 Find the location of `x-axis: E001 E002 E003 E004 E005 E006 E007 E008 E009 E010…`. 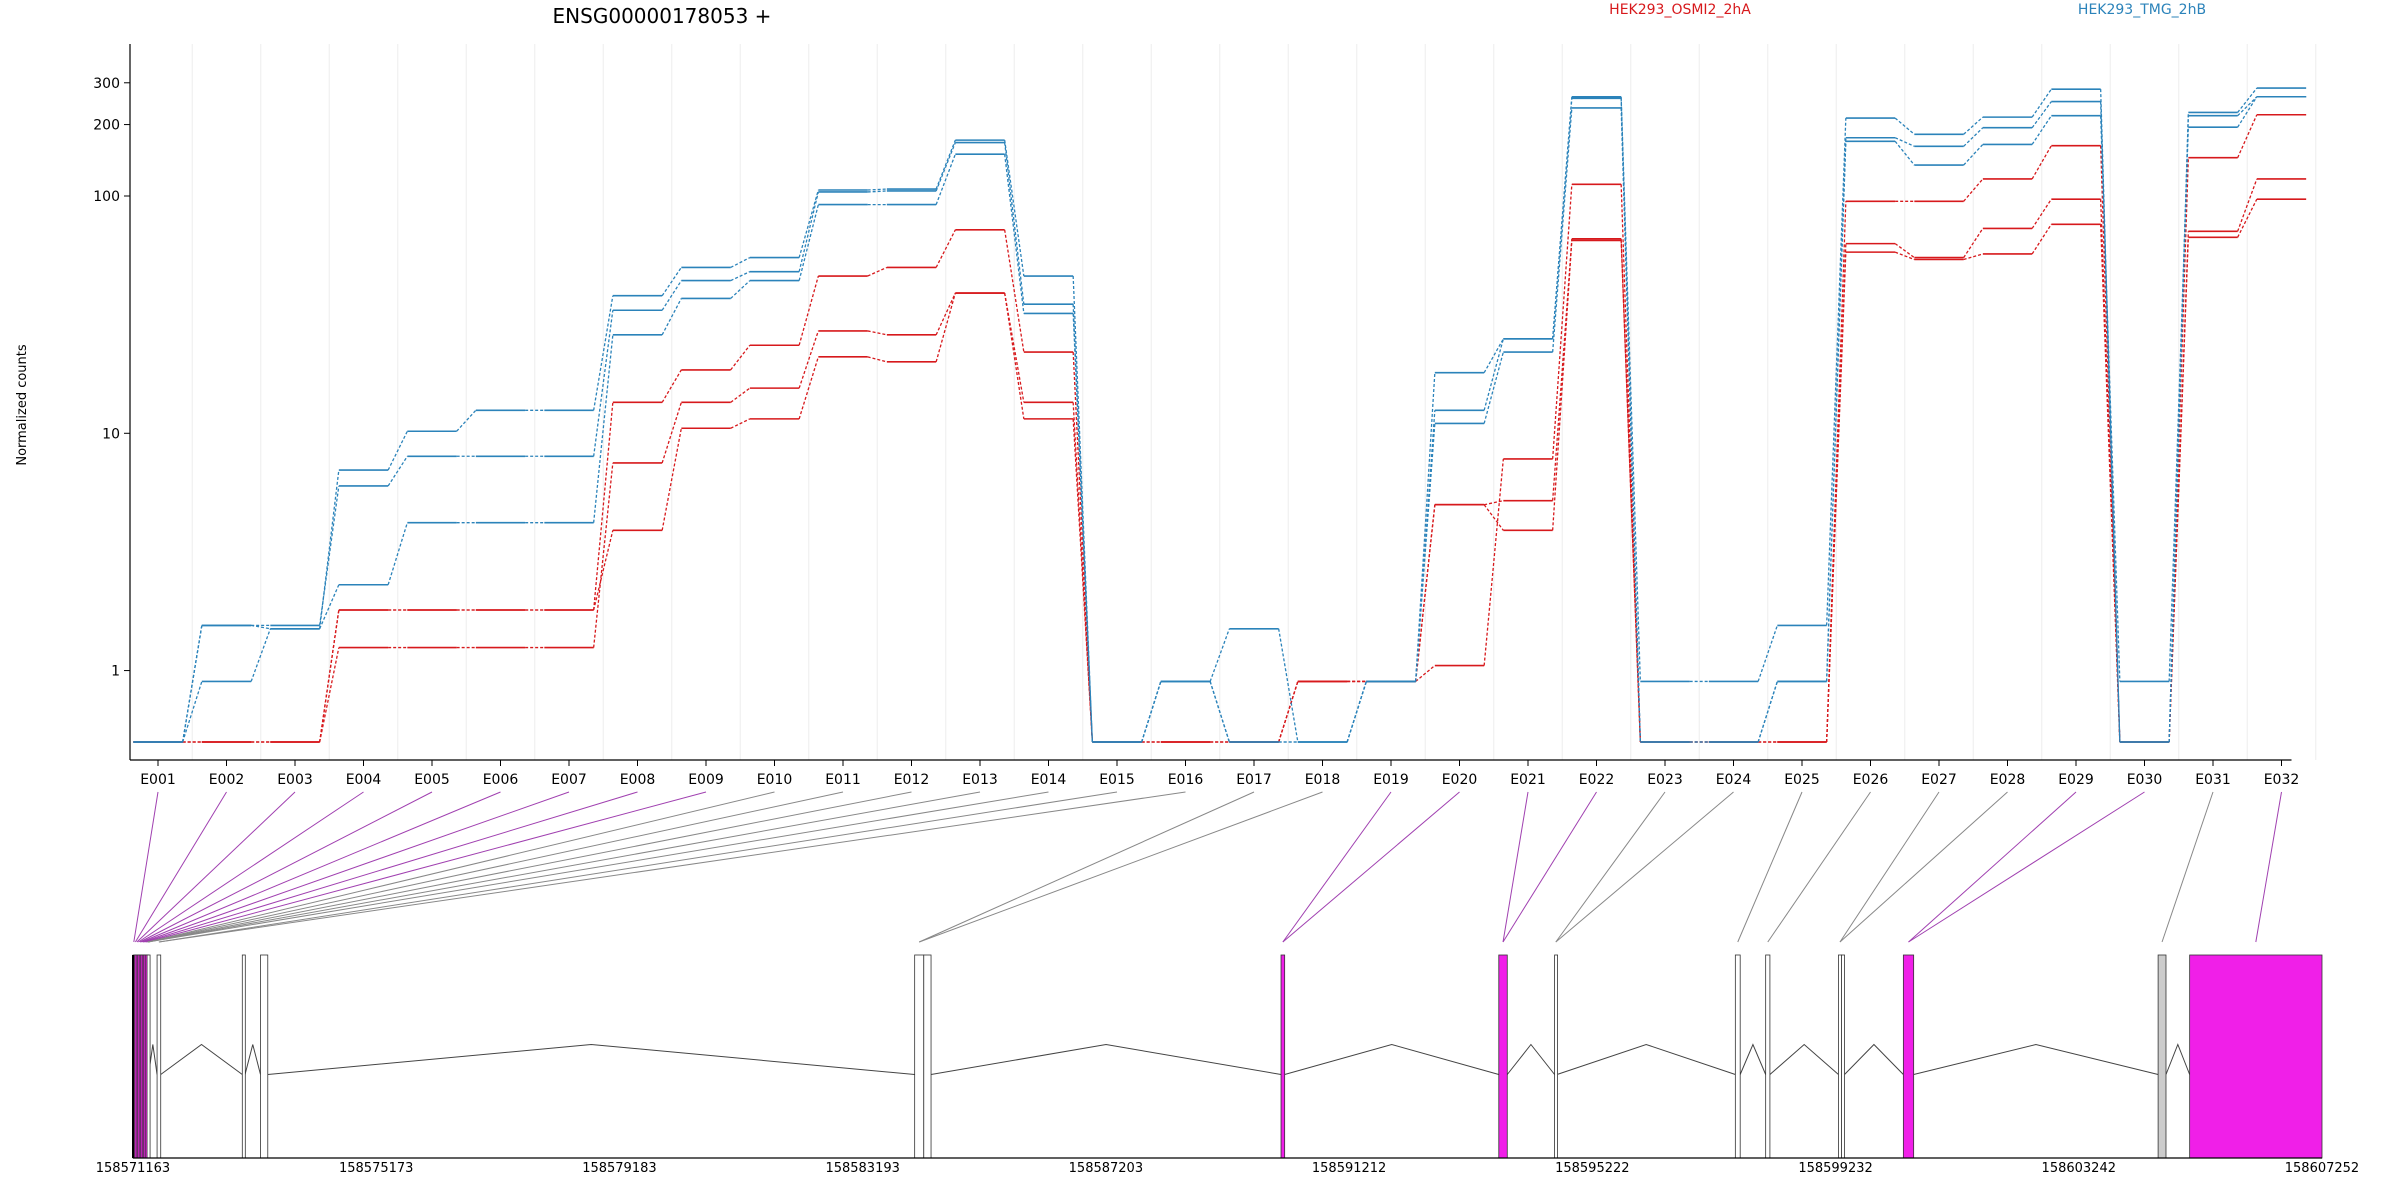

x-axis: E001 E002 E003 E004 E005 E006 E007 E008 E009 E010… is located at coordinates (1215, 773).